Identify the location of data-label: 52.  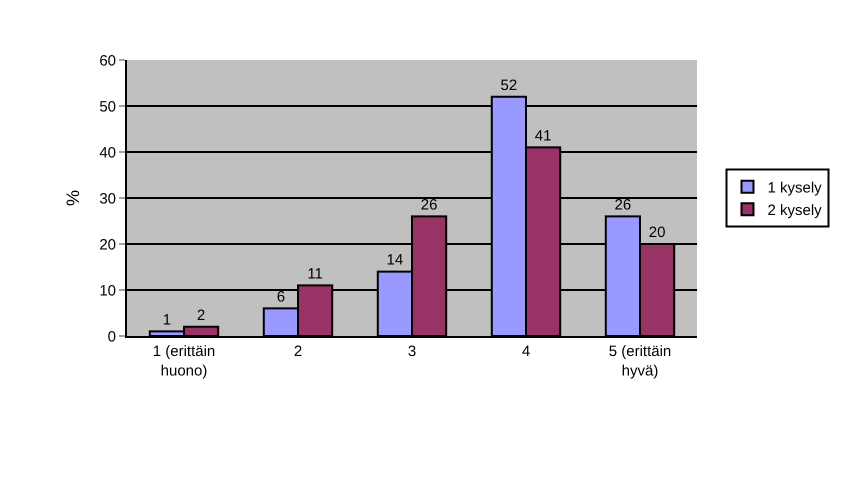
(509, 85).